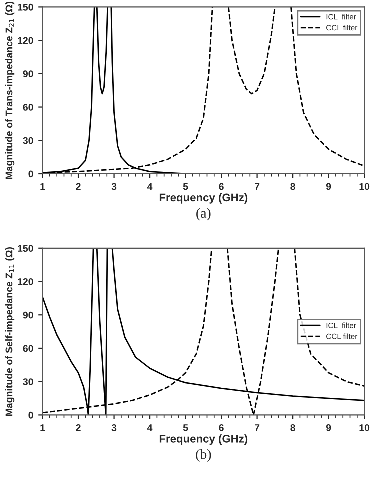  I want to click on text: (b), so click(204, 455).